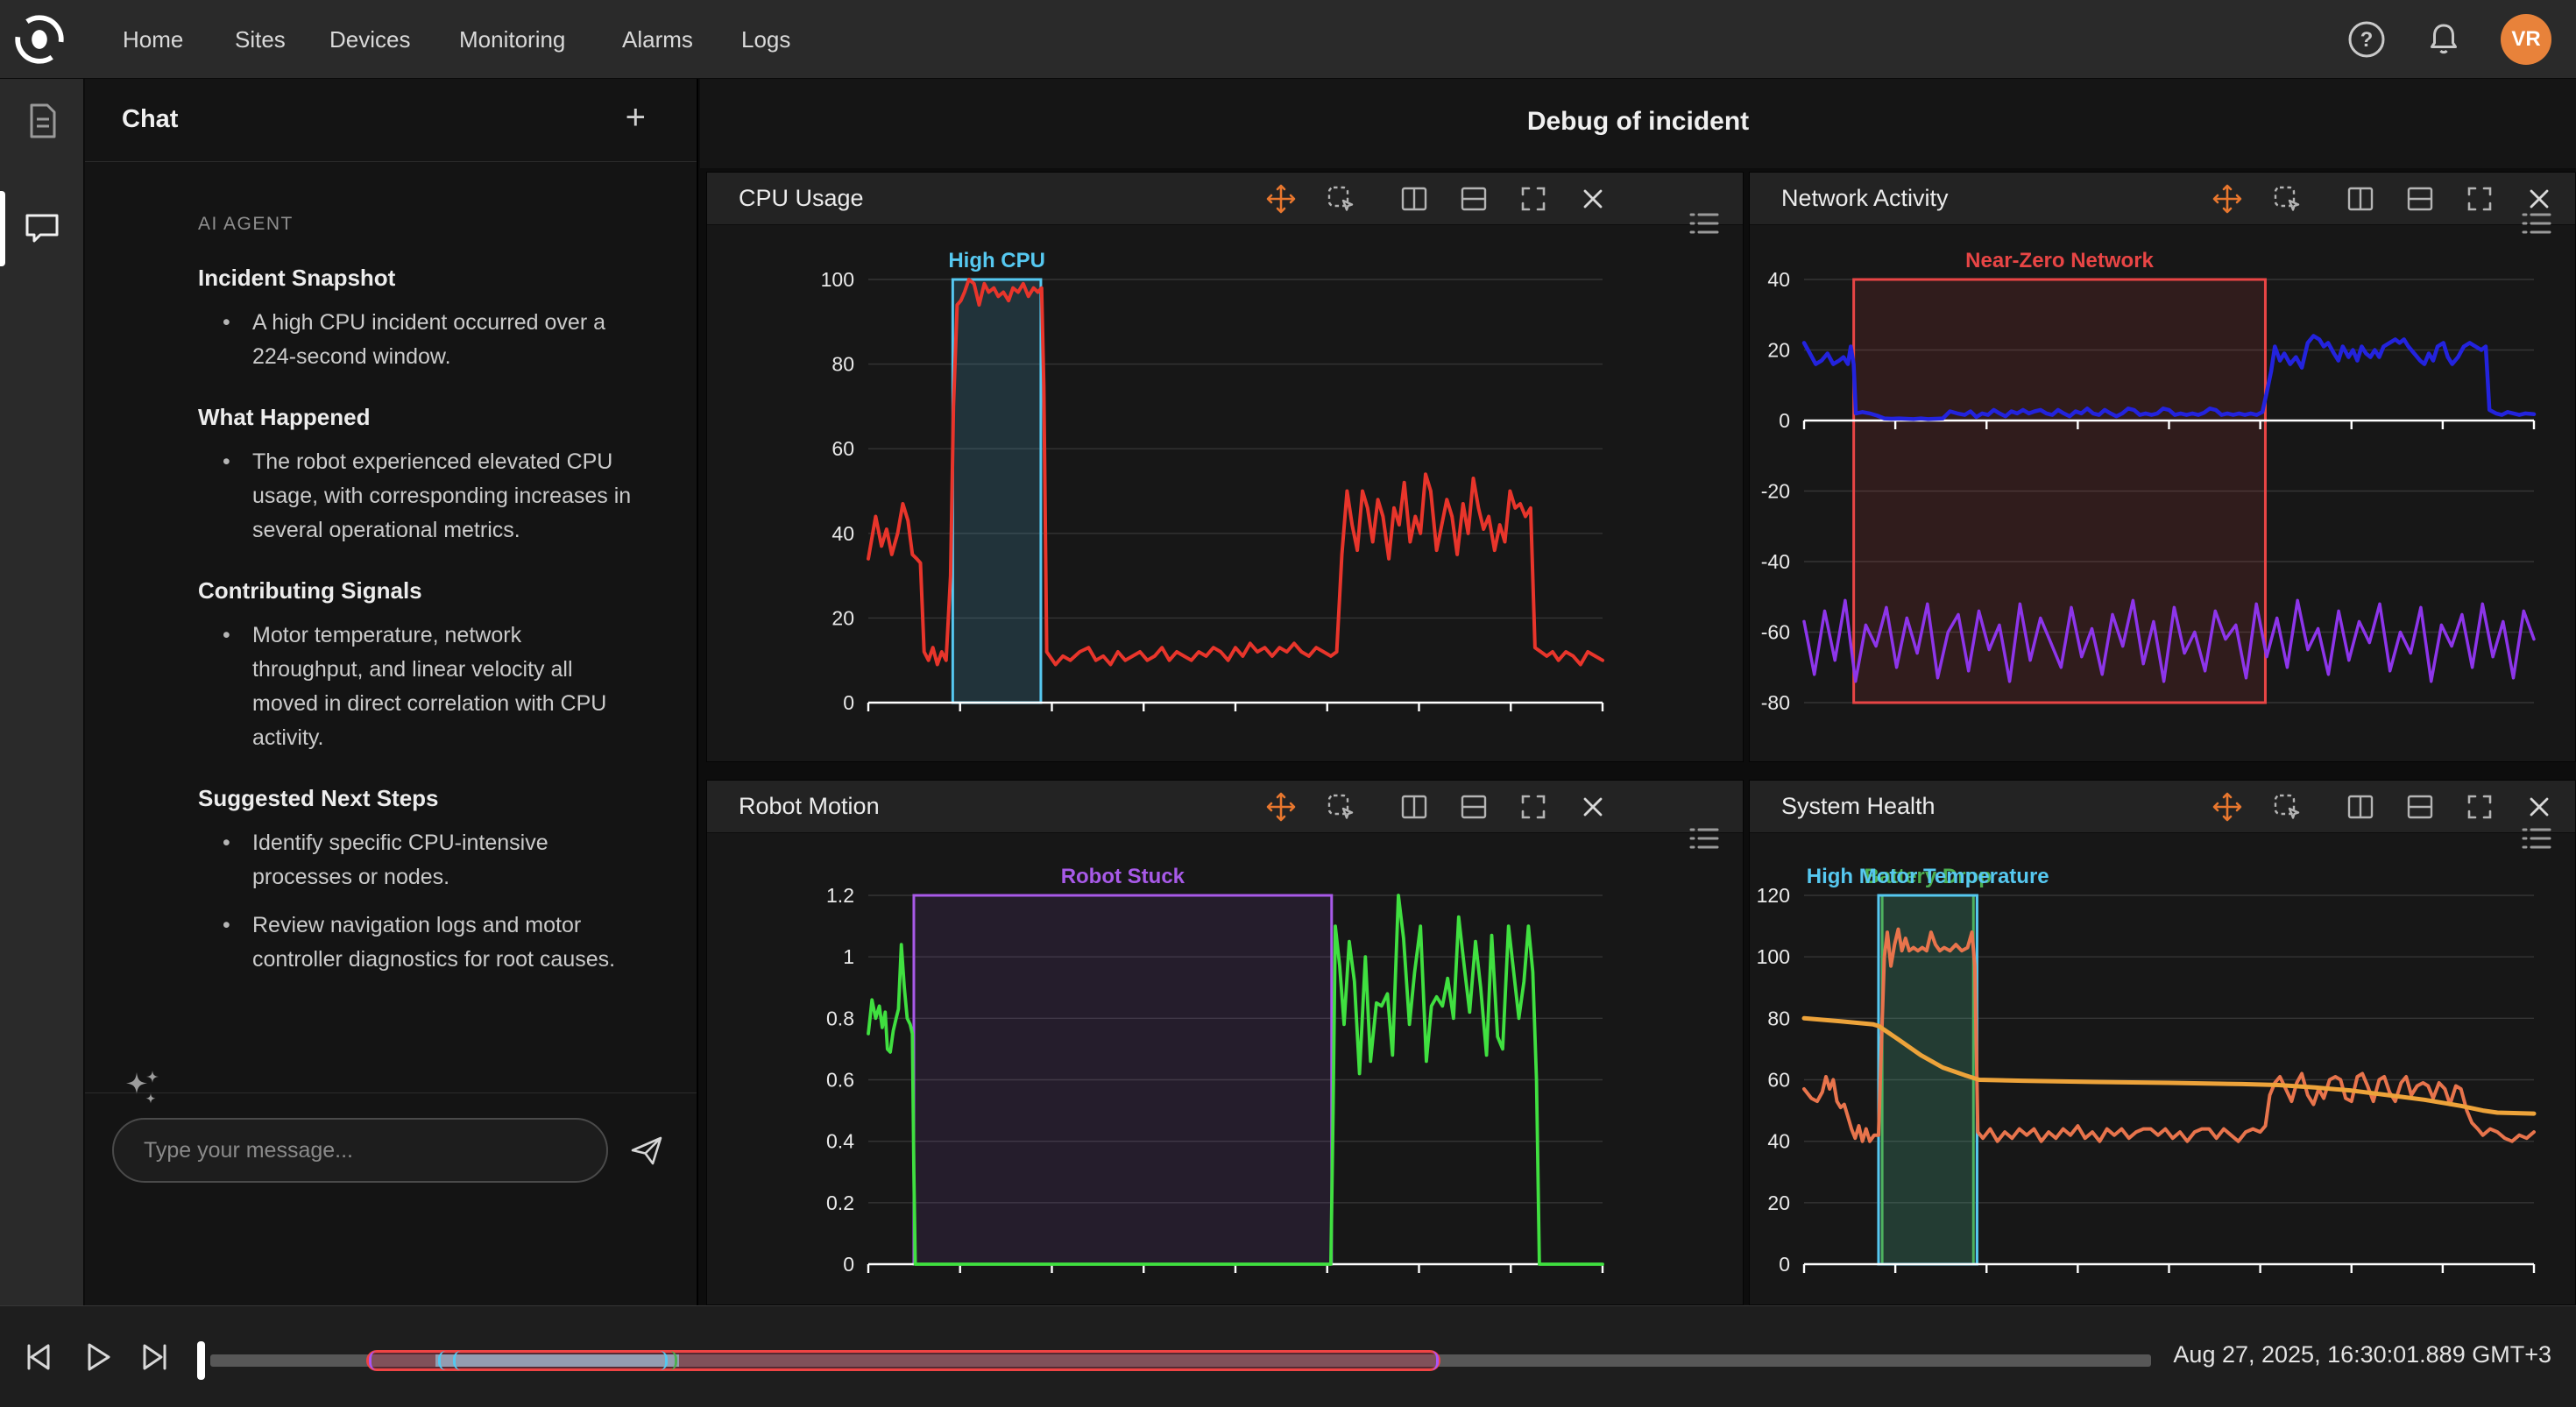 This screenshot has height=1407, width=2576. I want to click on nav-item-logs: Logs, so click(766, 39).